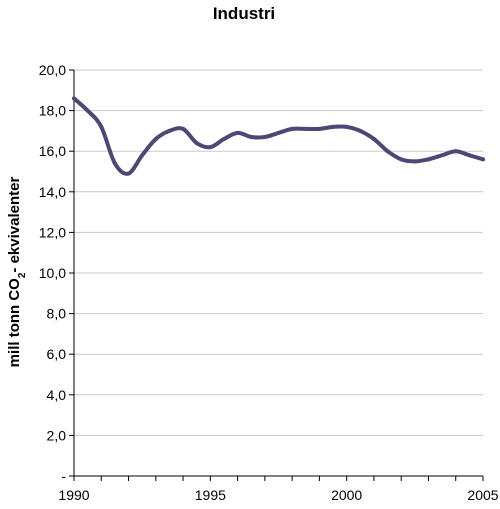 This screenshot has width=500, height=509. What do you see at coordinates (52, 70) in the screenshot?
I see `y-tick-label: 20,0` at bounding box center [52, 70].